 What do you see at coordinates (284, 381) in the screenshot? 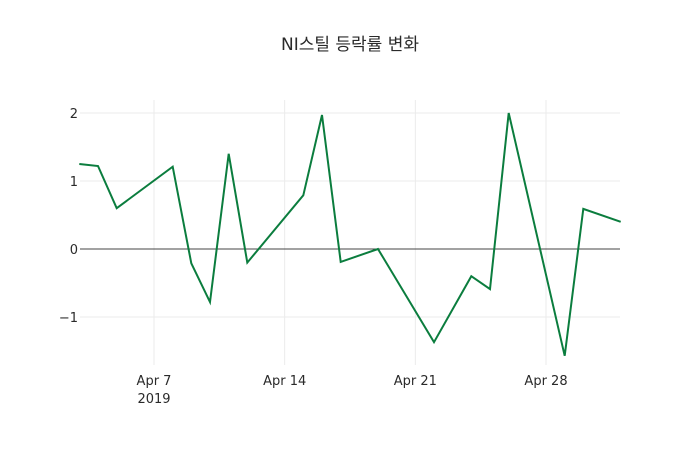
I see `x-tick-label: Apr 14` at bounding box center [284, 381].